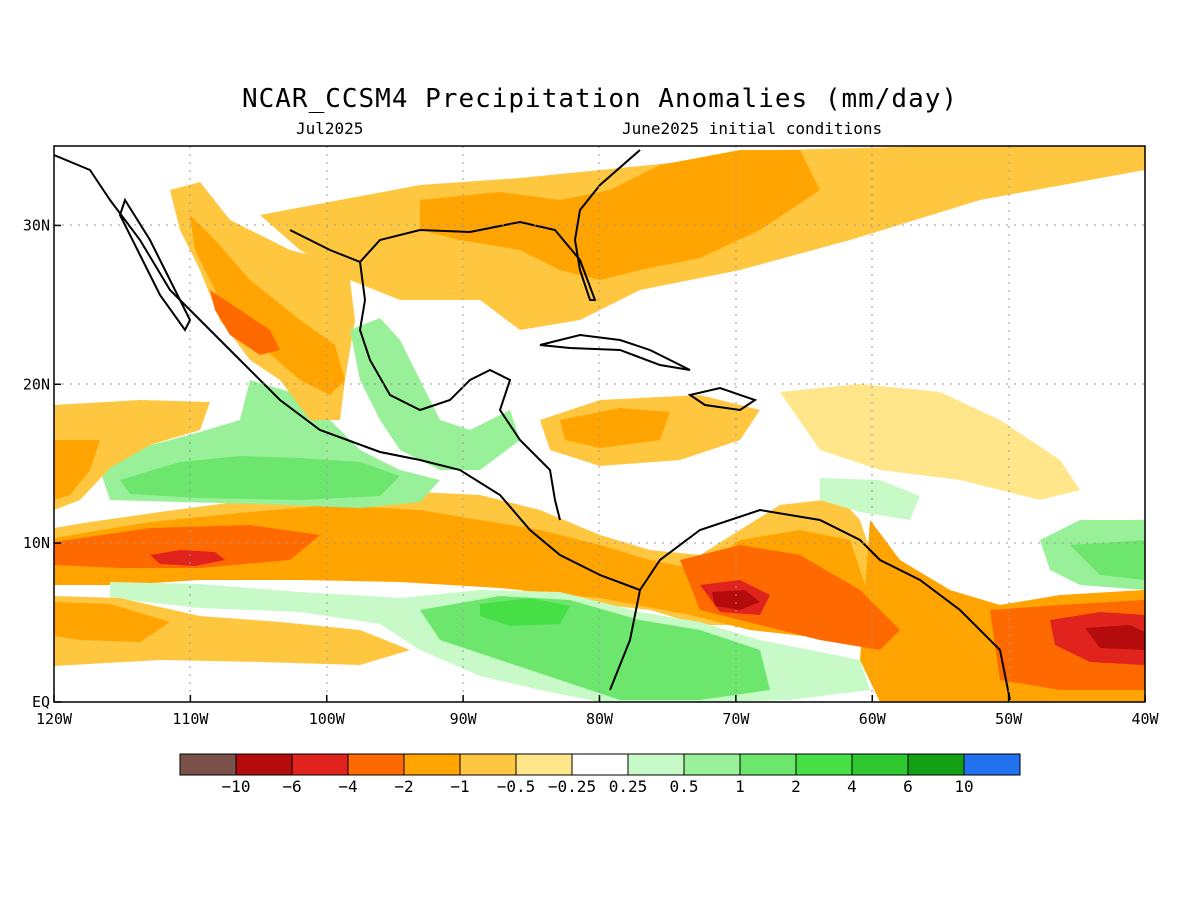 This screenshot has width=1200, height=900. Describe the element at coordinates (77, 470) in the screenshot. I see `dry-15n-west-mid` at that location.